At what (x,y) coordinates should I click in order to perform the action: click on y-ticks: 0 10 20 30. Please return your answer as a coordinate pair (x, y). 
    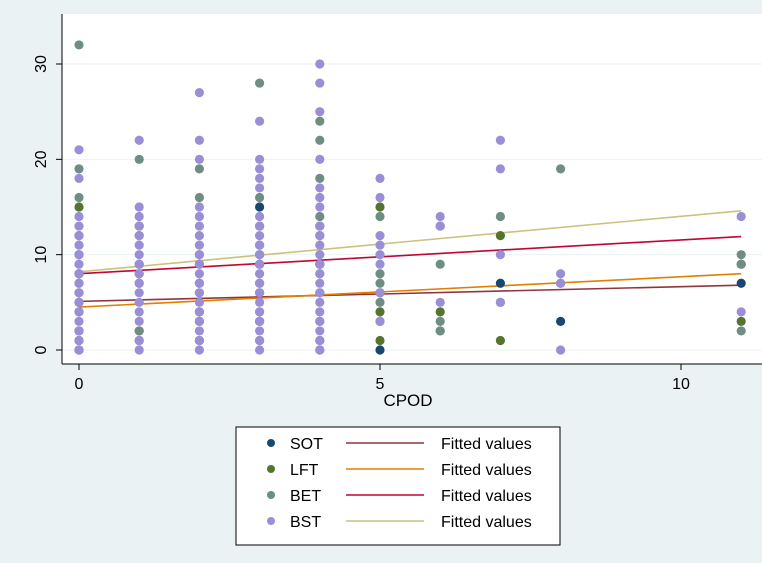
    Looking at the image, I should click on (47, 204).